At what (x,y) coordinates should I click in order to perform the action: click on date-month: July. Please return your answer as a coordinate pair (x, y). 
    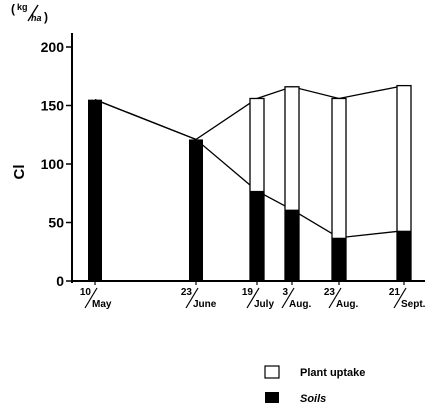
    Looking at the image, I should click on (264, 304).